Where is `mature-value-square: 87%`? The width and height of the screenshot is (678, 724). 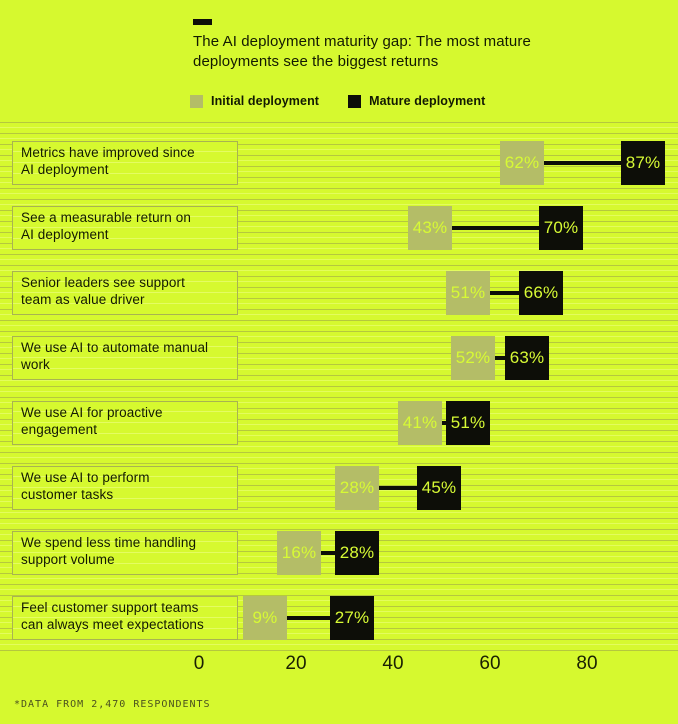
mature-value-square: 87% is located at coordinates (643, 163).